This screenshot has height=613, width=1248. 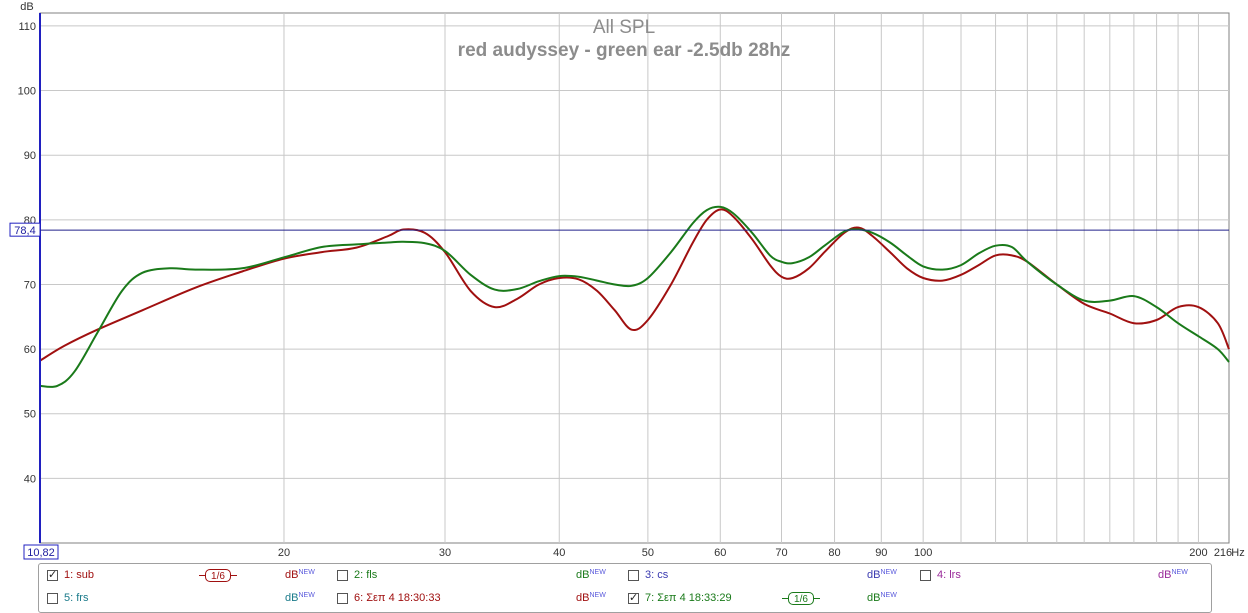 I want to click on y-tick-label: 70, so click(x=30, y=285).